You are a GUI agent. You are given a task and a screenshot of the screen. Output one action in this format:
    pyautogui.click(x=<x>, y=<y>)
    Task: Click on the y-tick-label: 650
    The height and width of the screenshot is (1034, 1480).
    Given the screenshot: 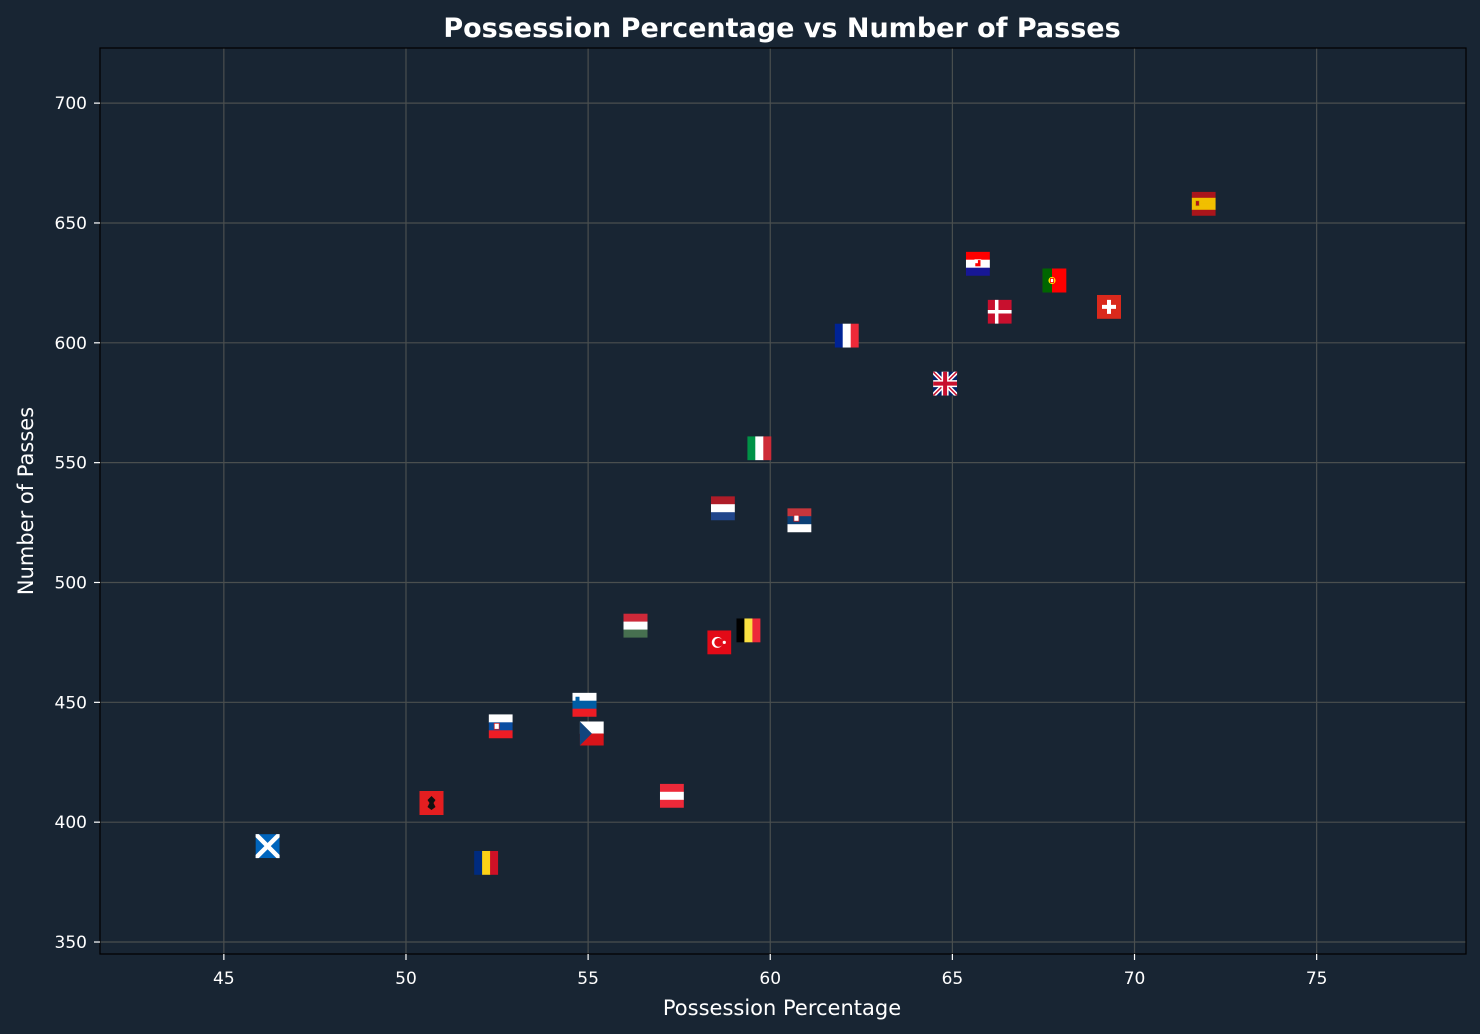 What is the action you would take?
    pyautogui.click(x=71, y=224)
    